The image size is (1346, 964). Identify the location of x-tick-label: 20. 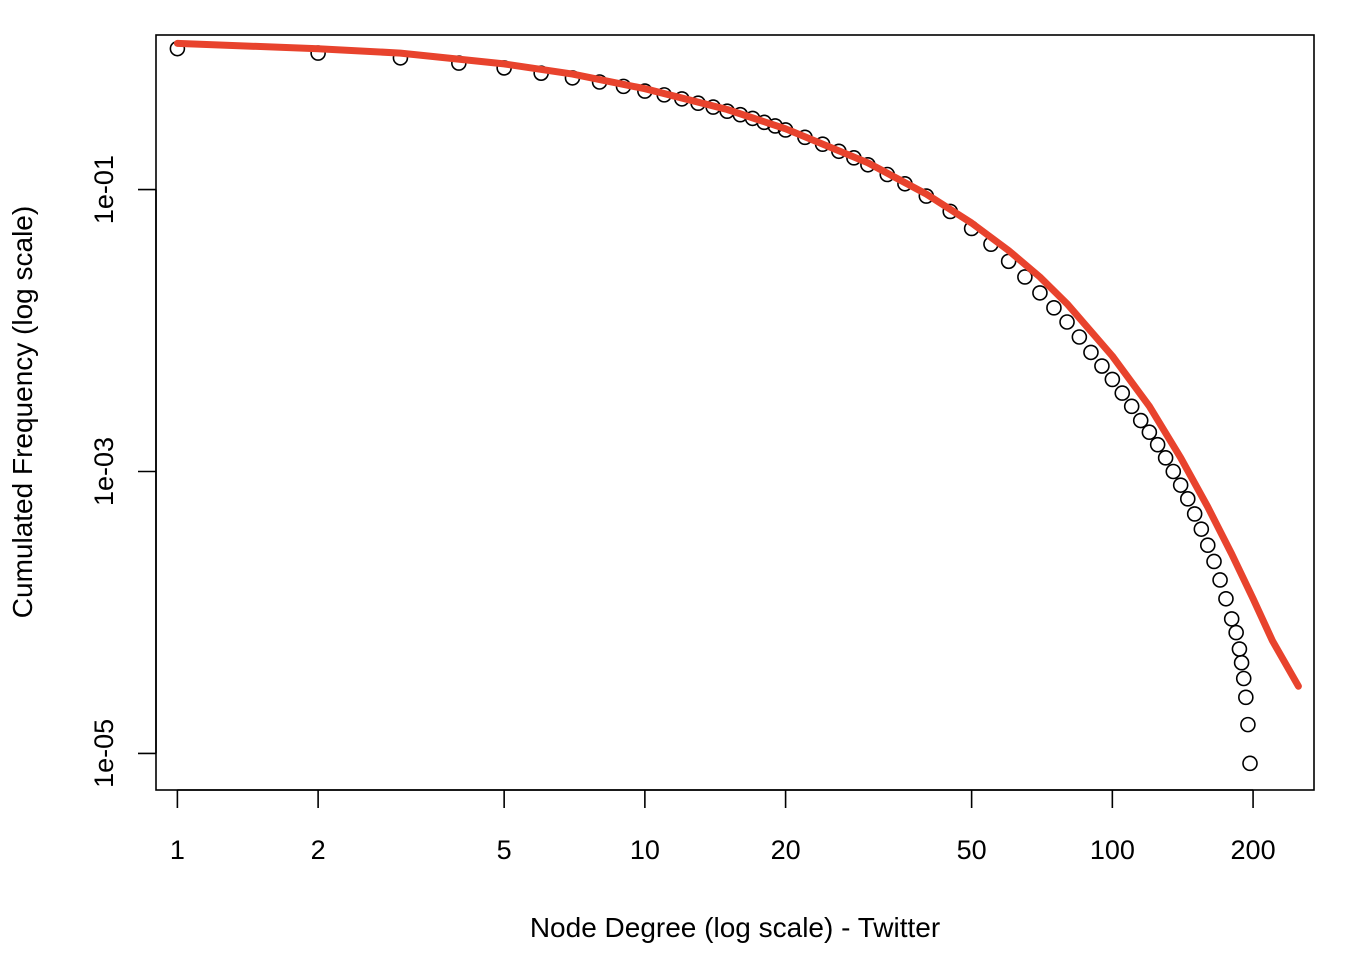
(786, 850).